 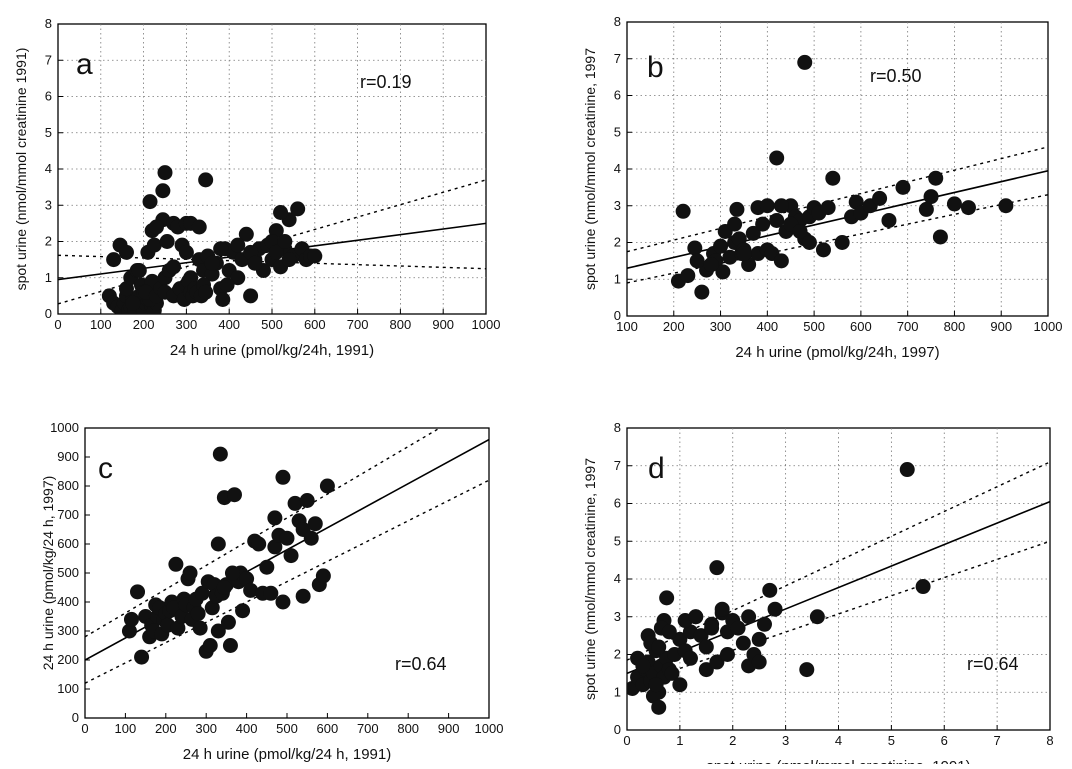 I want to click on y-tick-label: 2, so click(x=617, y=242).